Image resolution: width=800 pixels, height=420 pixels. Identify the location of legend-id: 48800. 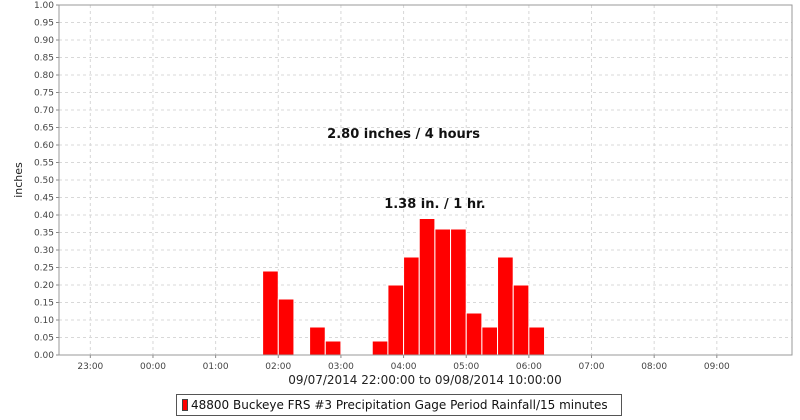
(210, 405).